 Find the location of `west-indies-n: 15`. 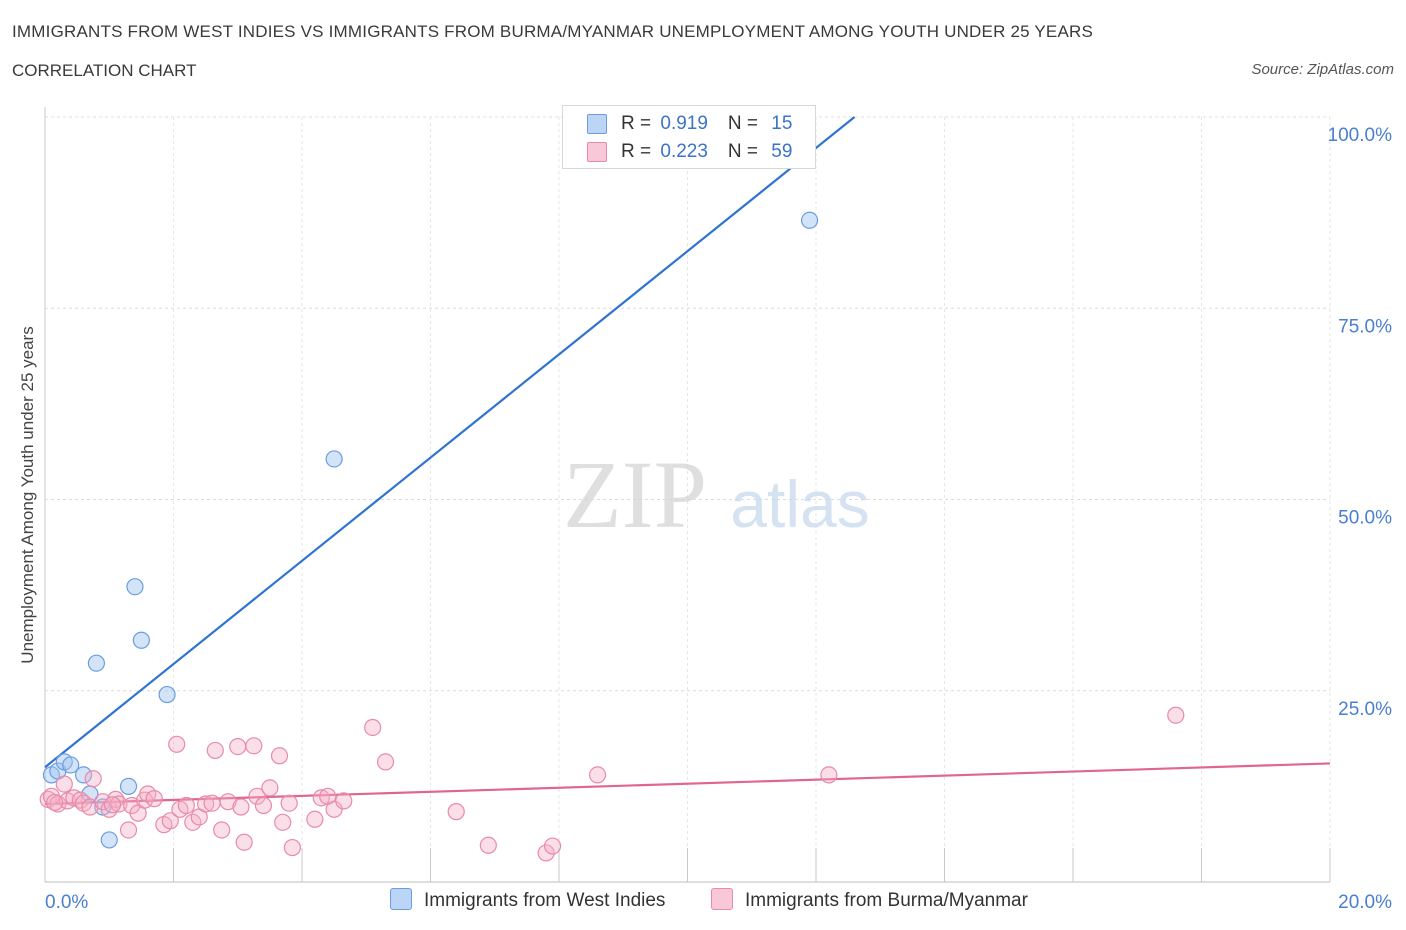

west-indies-n: 15 is located at coordinates (782, 123).